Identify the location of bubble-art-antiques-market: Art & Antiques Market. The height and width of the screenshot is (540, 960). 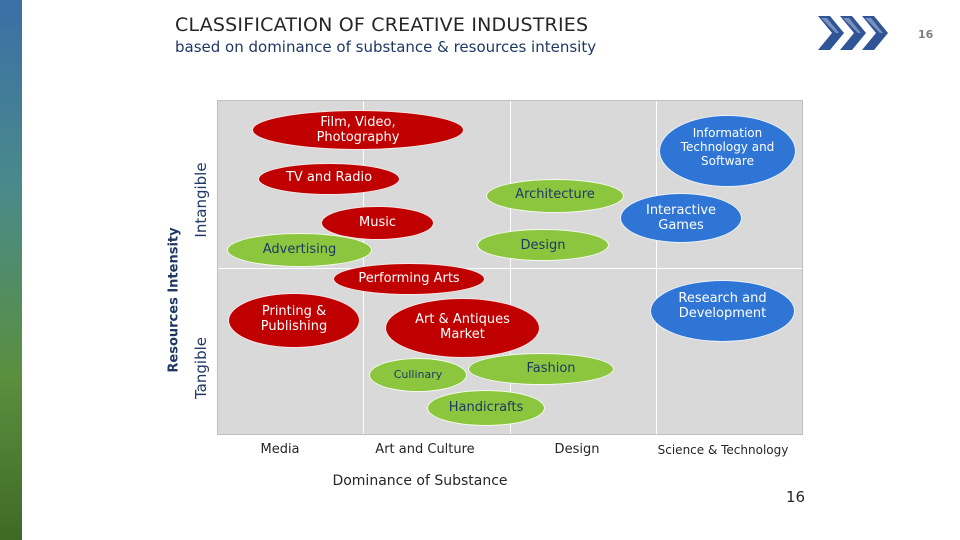
(462, 328).